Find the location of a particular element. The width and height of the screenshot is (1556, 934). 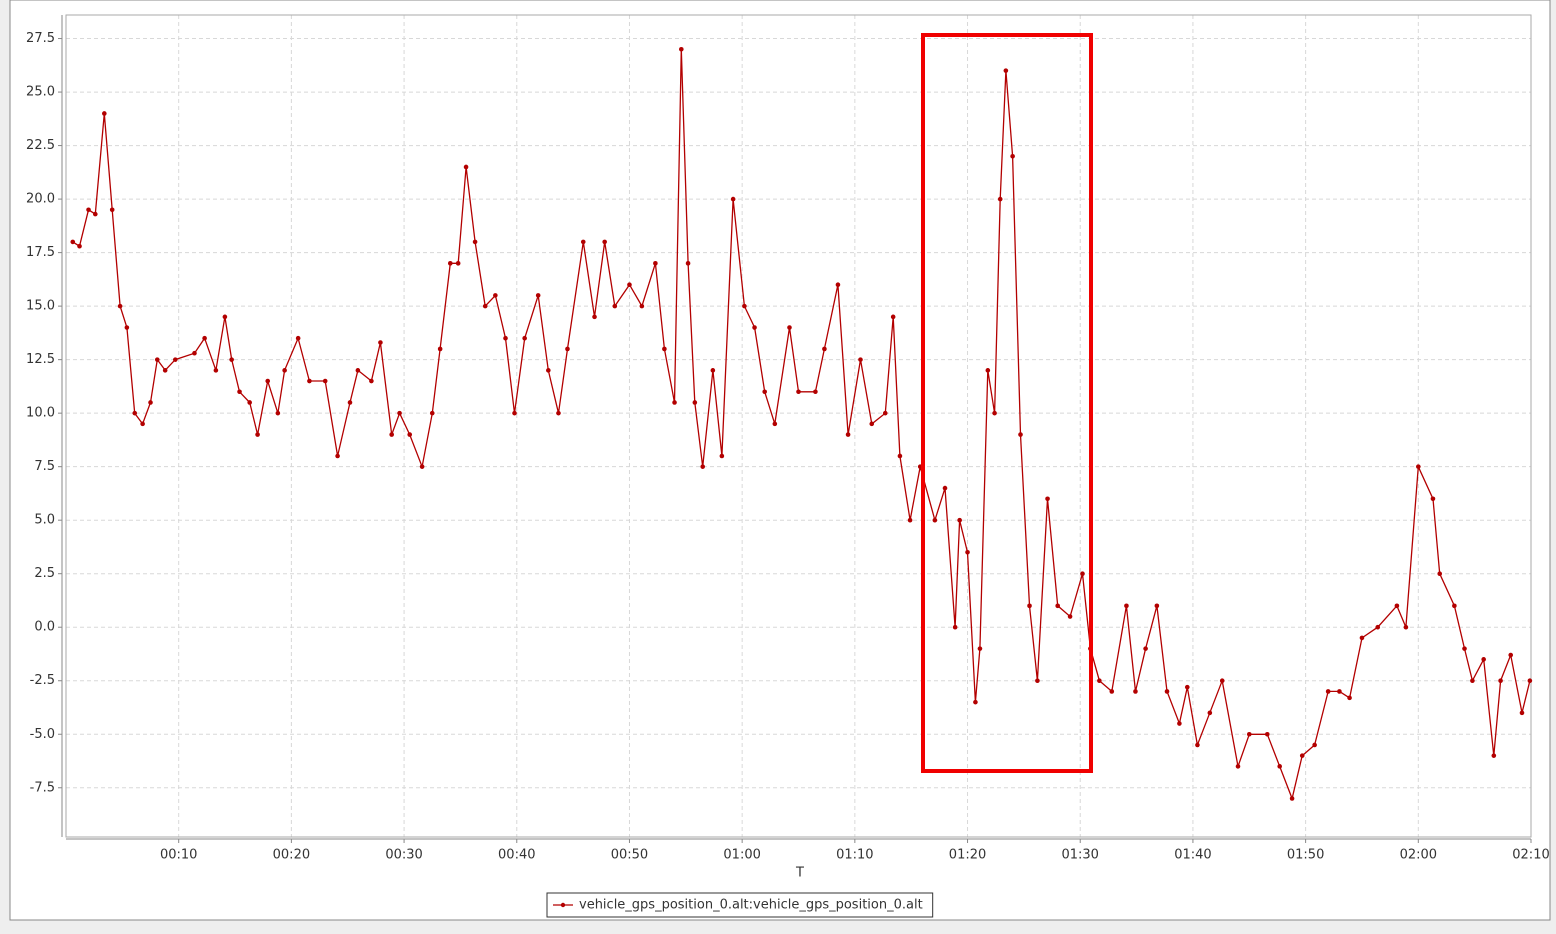

x-tick-label: 01:50 is located at coordinates (1305, 855).